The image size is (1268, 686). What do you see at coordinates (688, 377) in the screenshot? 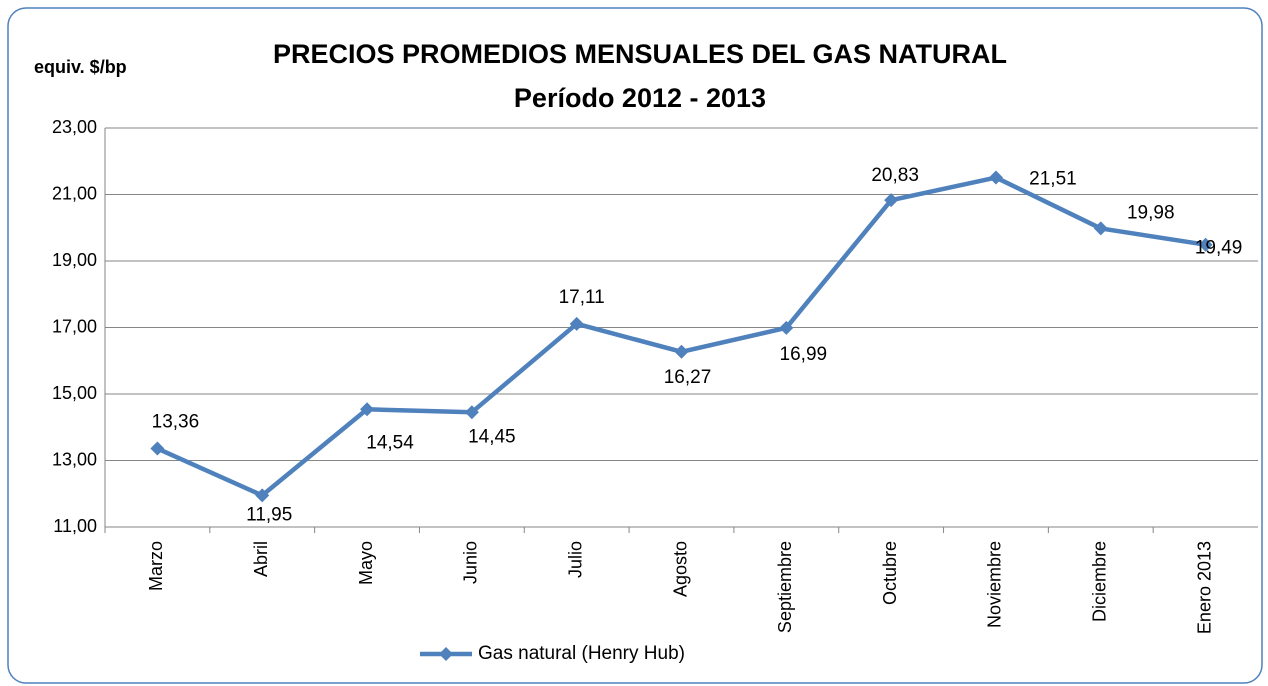
I see `value-label: 16,27` at bounding box center [688, 377].